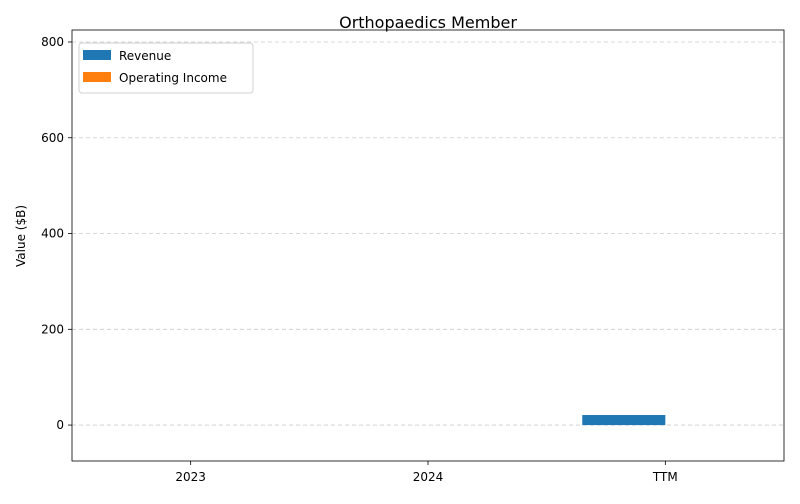  Describe the element at coordinates (173, 78) in the screenshot. I see `legend-label-operating-income: Operating Income` at that location.